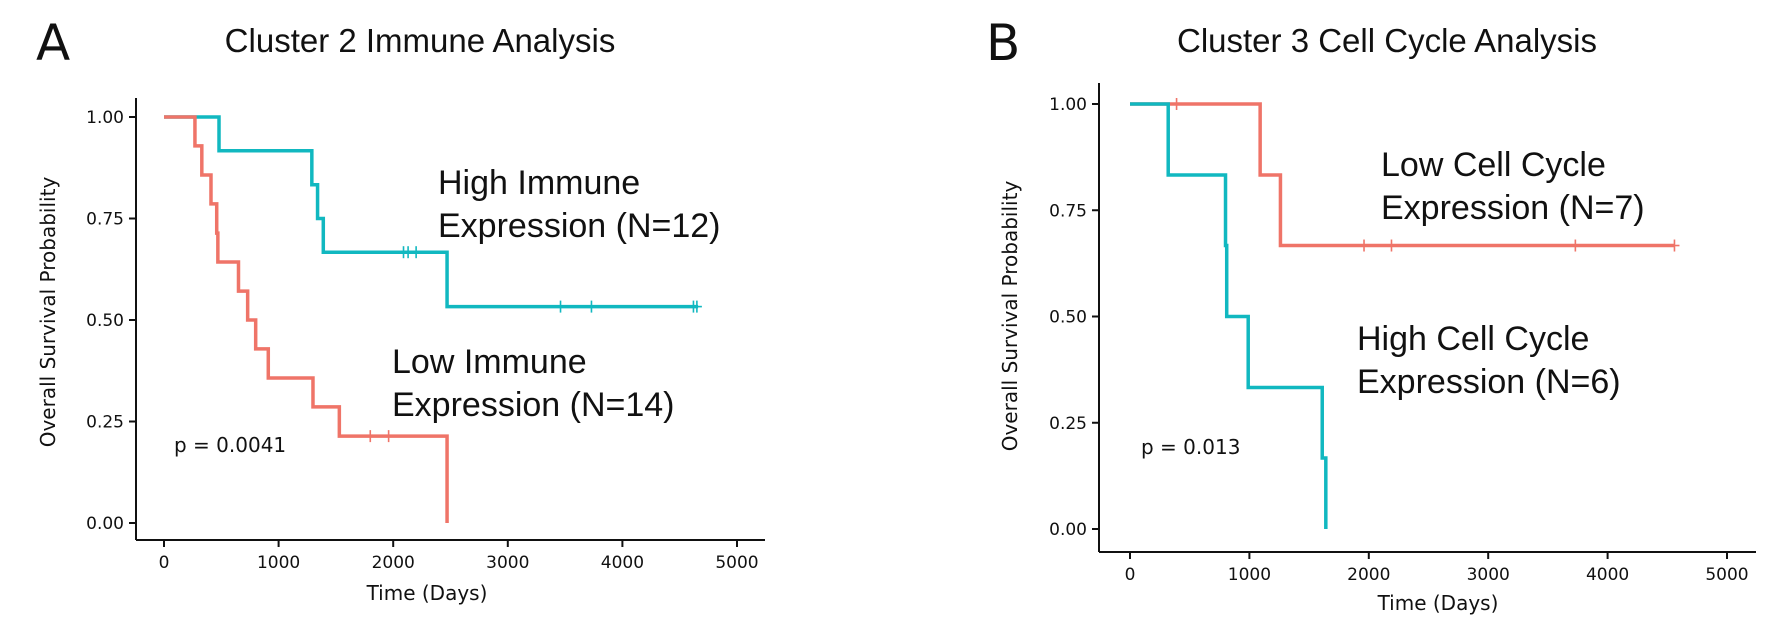 This screenshot has height=628, width=1766. What do you see at coordinates (1010, 316) in the screenshot?
I see `y-axis-label-b: Overall Survival Probability` at bounding box center [1010, 316].